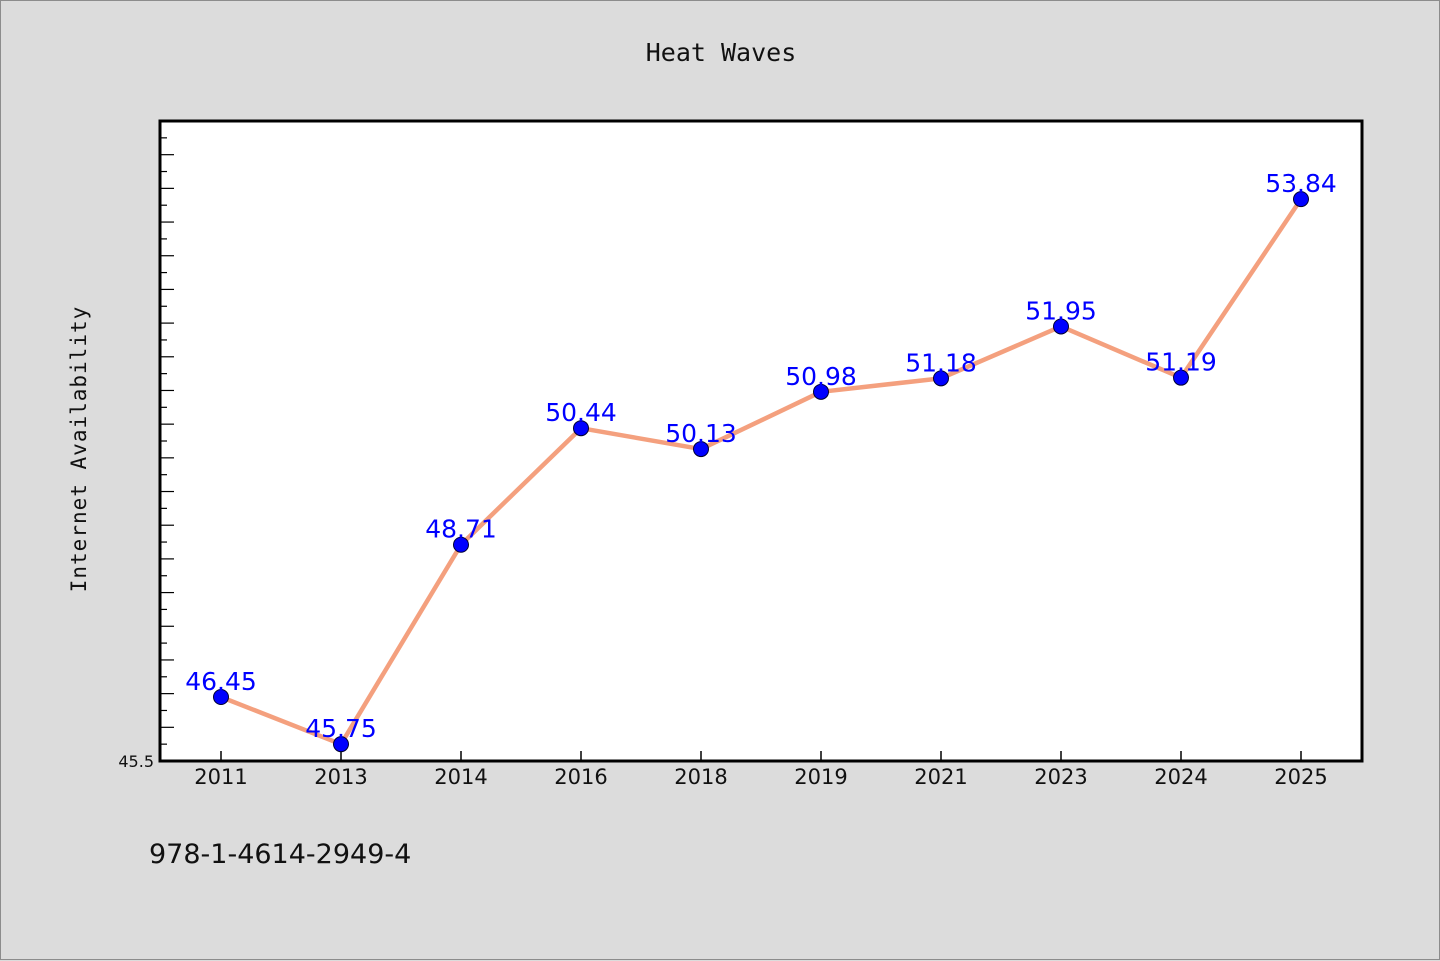 The width and height of the screenshot is (1440, 961). I want to click on chart-title: Heat Waves, so click(721, 52).